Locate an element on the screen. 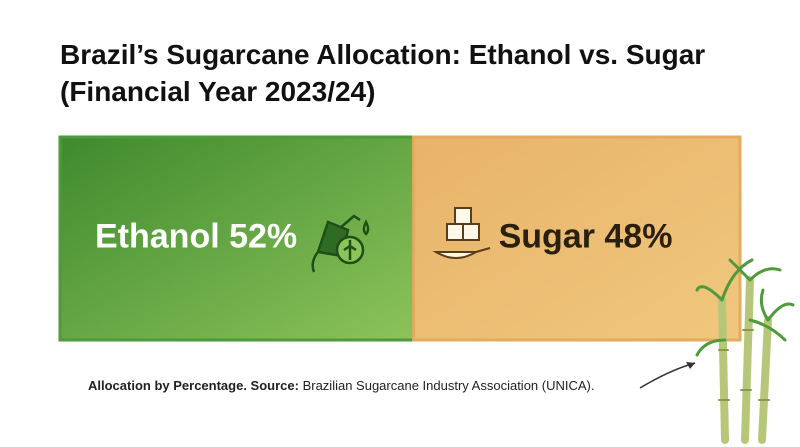 This screenshot has width=800, height=447. sugar-icon is located at coordinates (461, 233).